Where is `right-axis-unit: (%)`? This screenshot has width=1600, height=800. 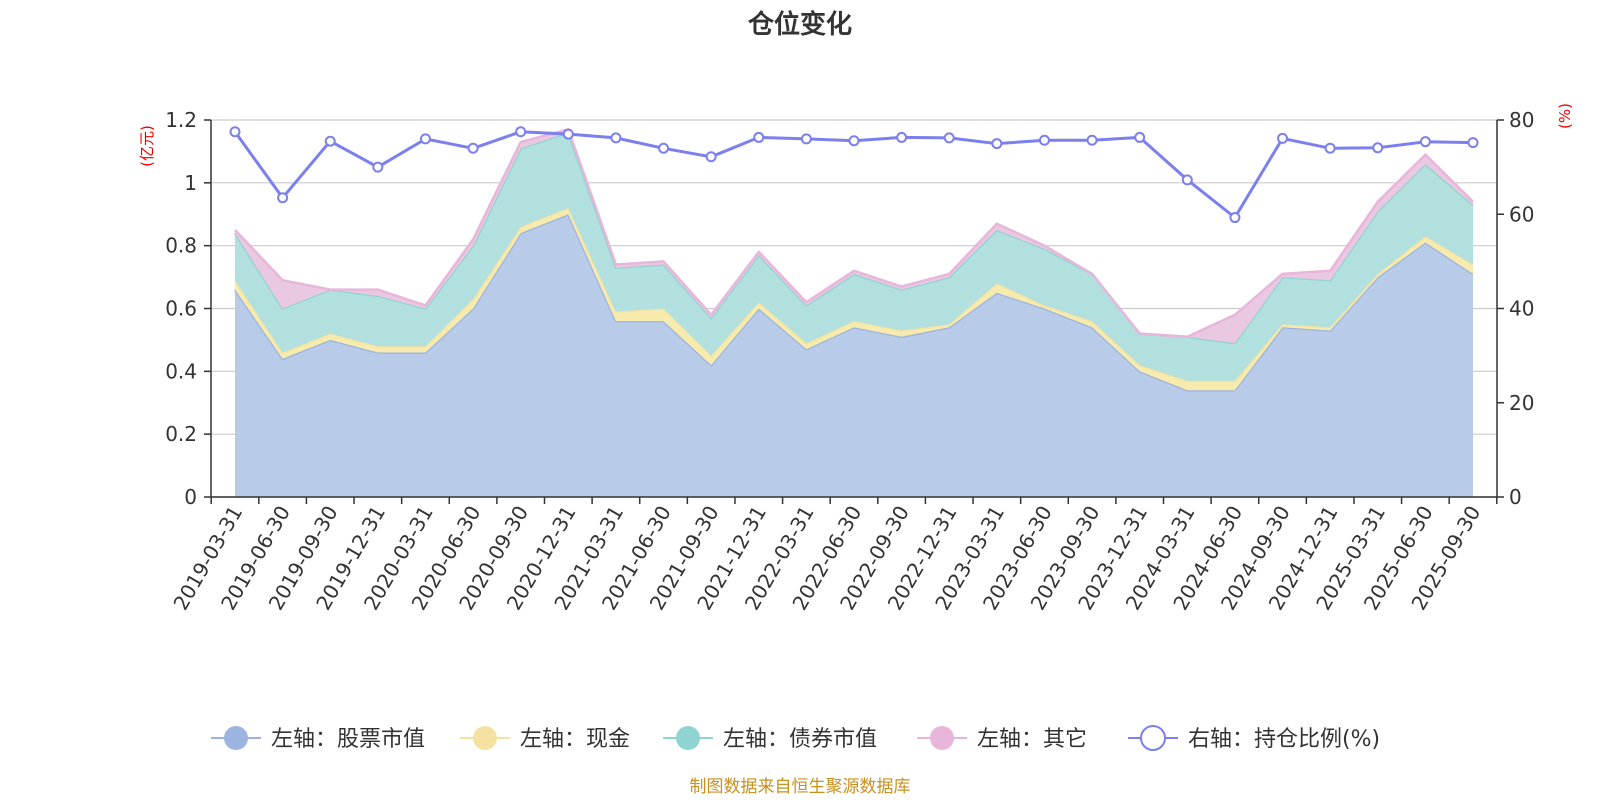
right-axis-unit: (%) is located at coordinates (1565, 116).